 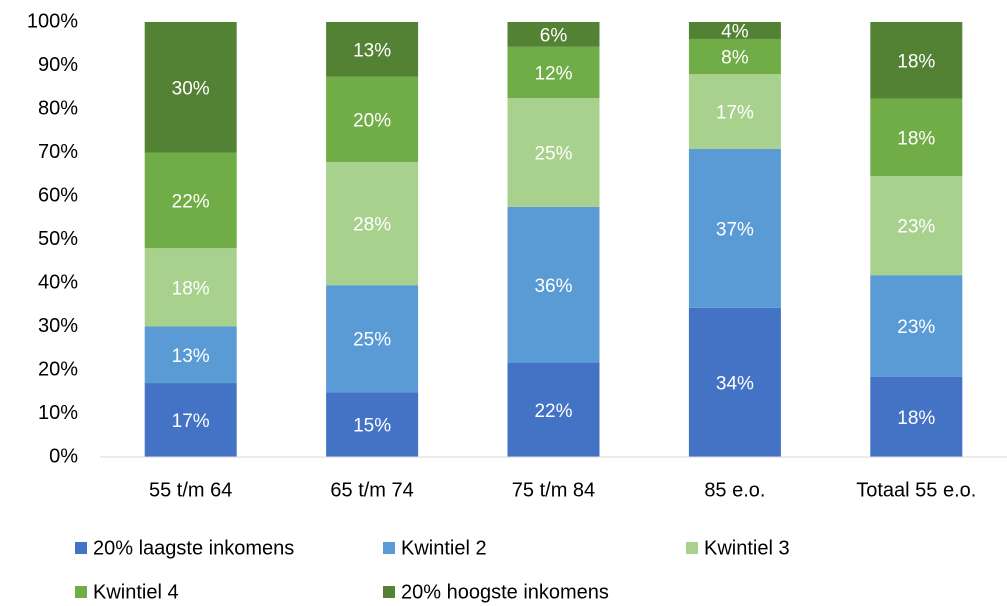 I want to click on x-tick-label: 65 t/m 74, so click(x=371, y=490).